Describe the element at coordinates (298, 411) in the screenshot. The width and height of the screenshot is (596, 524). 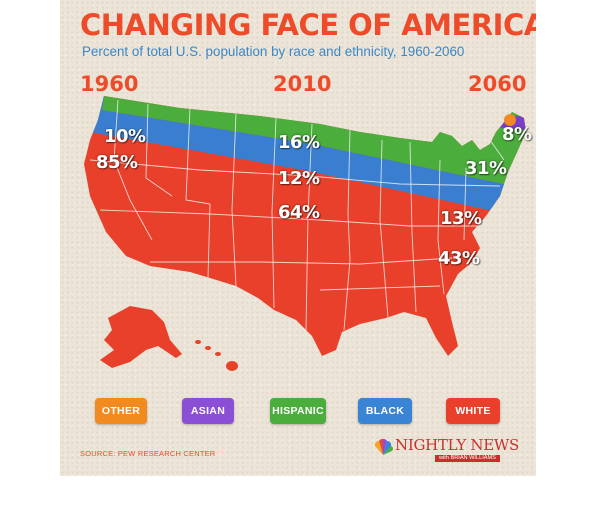
I see `legend-item-hispanic: HISPANIC` at that location.